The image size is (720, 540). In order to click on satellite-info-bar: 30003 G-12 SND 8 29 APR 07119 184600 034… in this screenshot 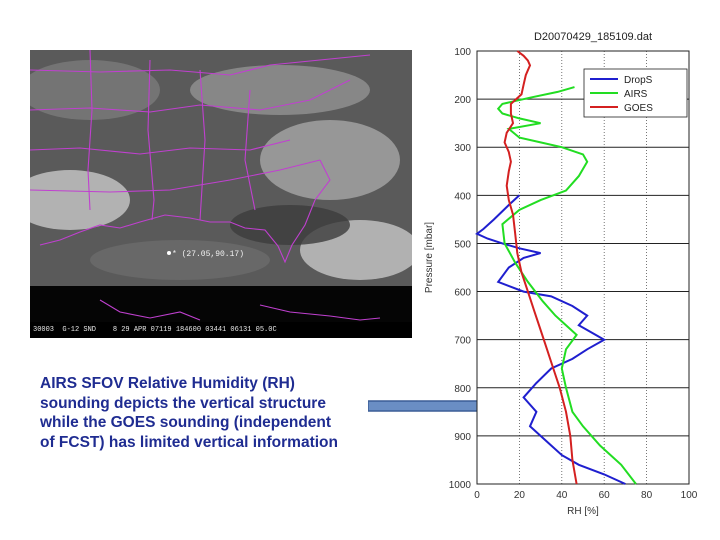, I will do `click(221, 330)`.